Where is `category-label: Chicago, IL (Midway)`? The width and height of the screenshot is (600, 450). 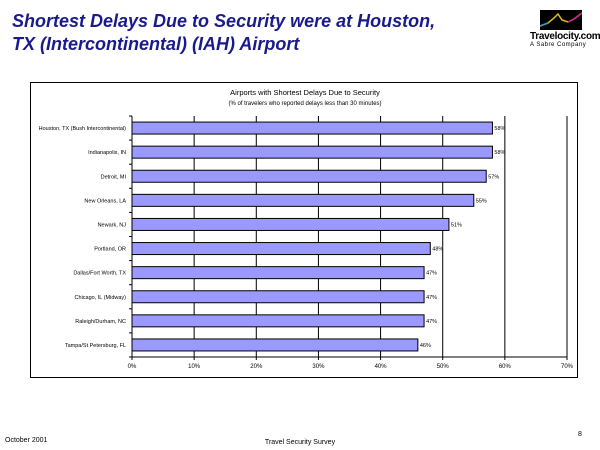
category-label: Chicago, IL (Midway) is located at coordinates (101, 298).